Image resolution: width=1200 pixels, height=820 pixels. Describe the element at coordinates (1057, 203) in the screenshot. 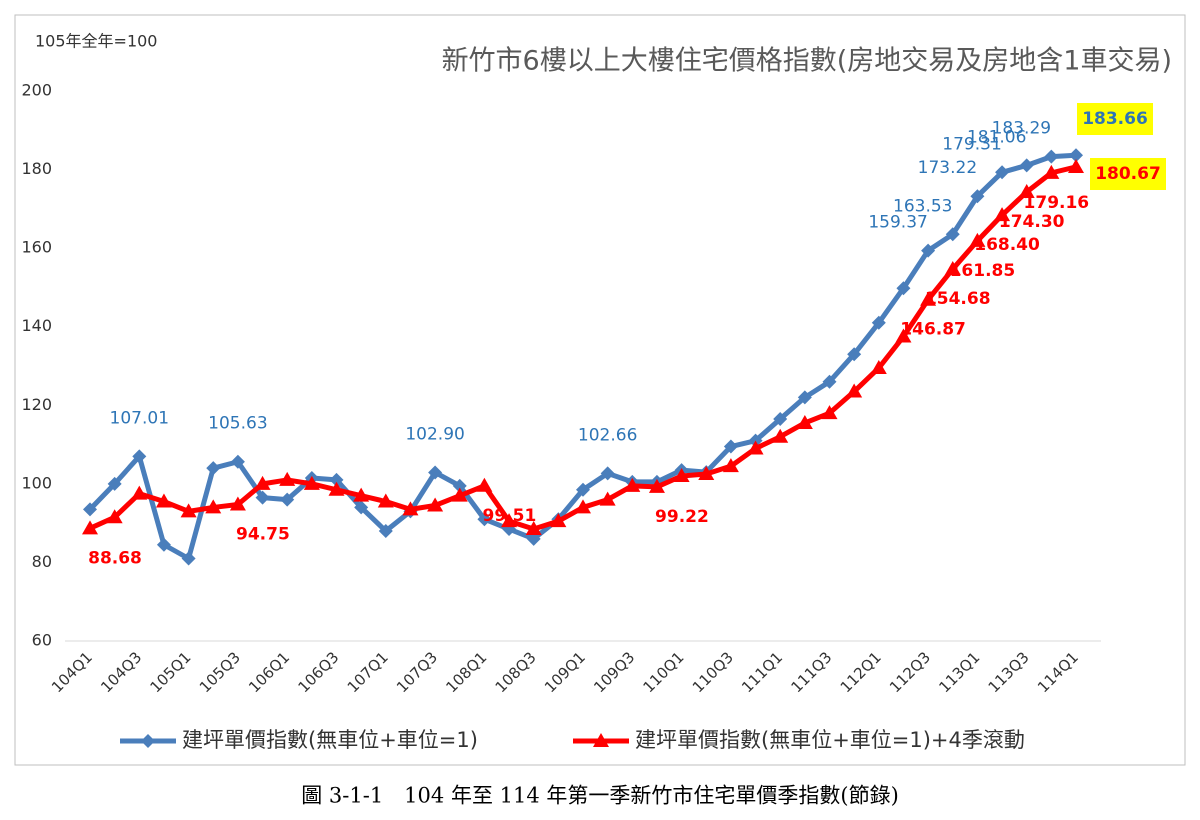

I see `data-label: 179.16` at that location.